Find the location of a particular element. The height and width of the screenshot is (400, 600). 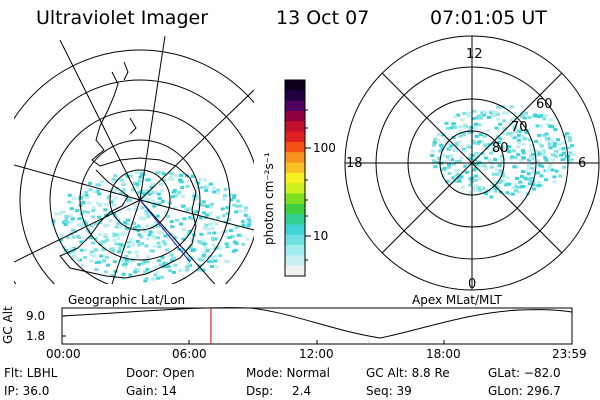

color-bar is located at coordinates (297, 178).